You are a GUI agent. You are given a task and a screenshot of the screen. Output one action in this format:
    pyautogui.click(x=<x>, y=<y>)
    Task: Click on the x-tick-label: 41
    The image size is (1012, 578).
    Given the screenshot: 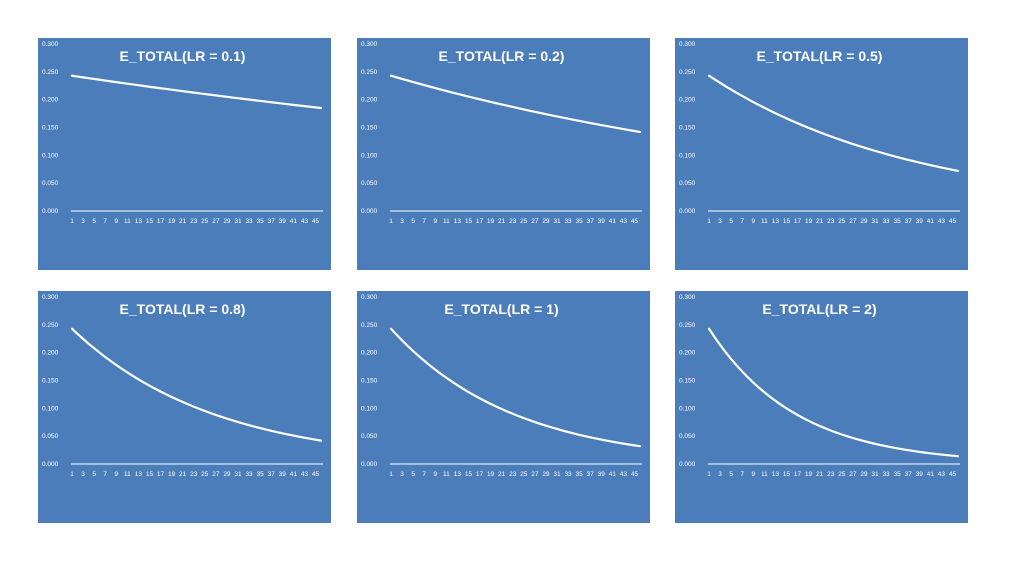 What is the action you would take?
    pyautogui.click(x=294, y=221)
    